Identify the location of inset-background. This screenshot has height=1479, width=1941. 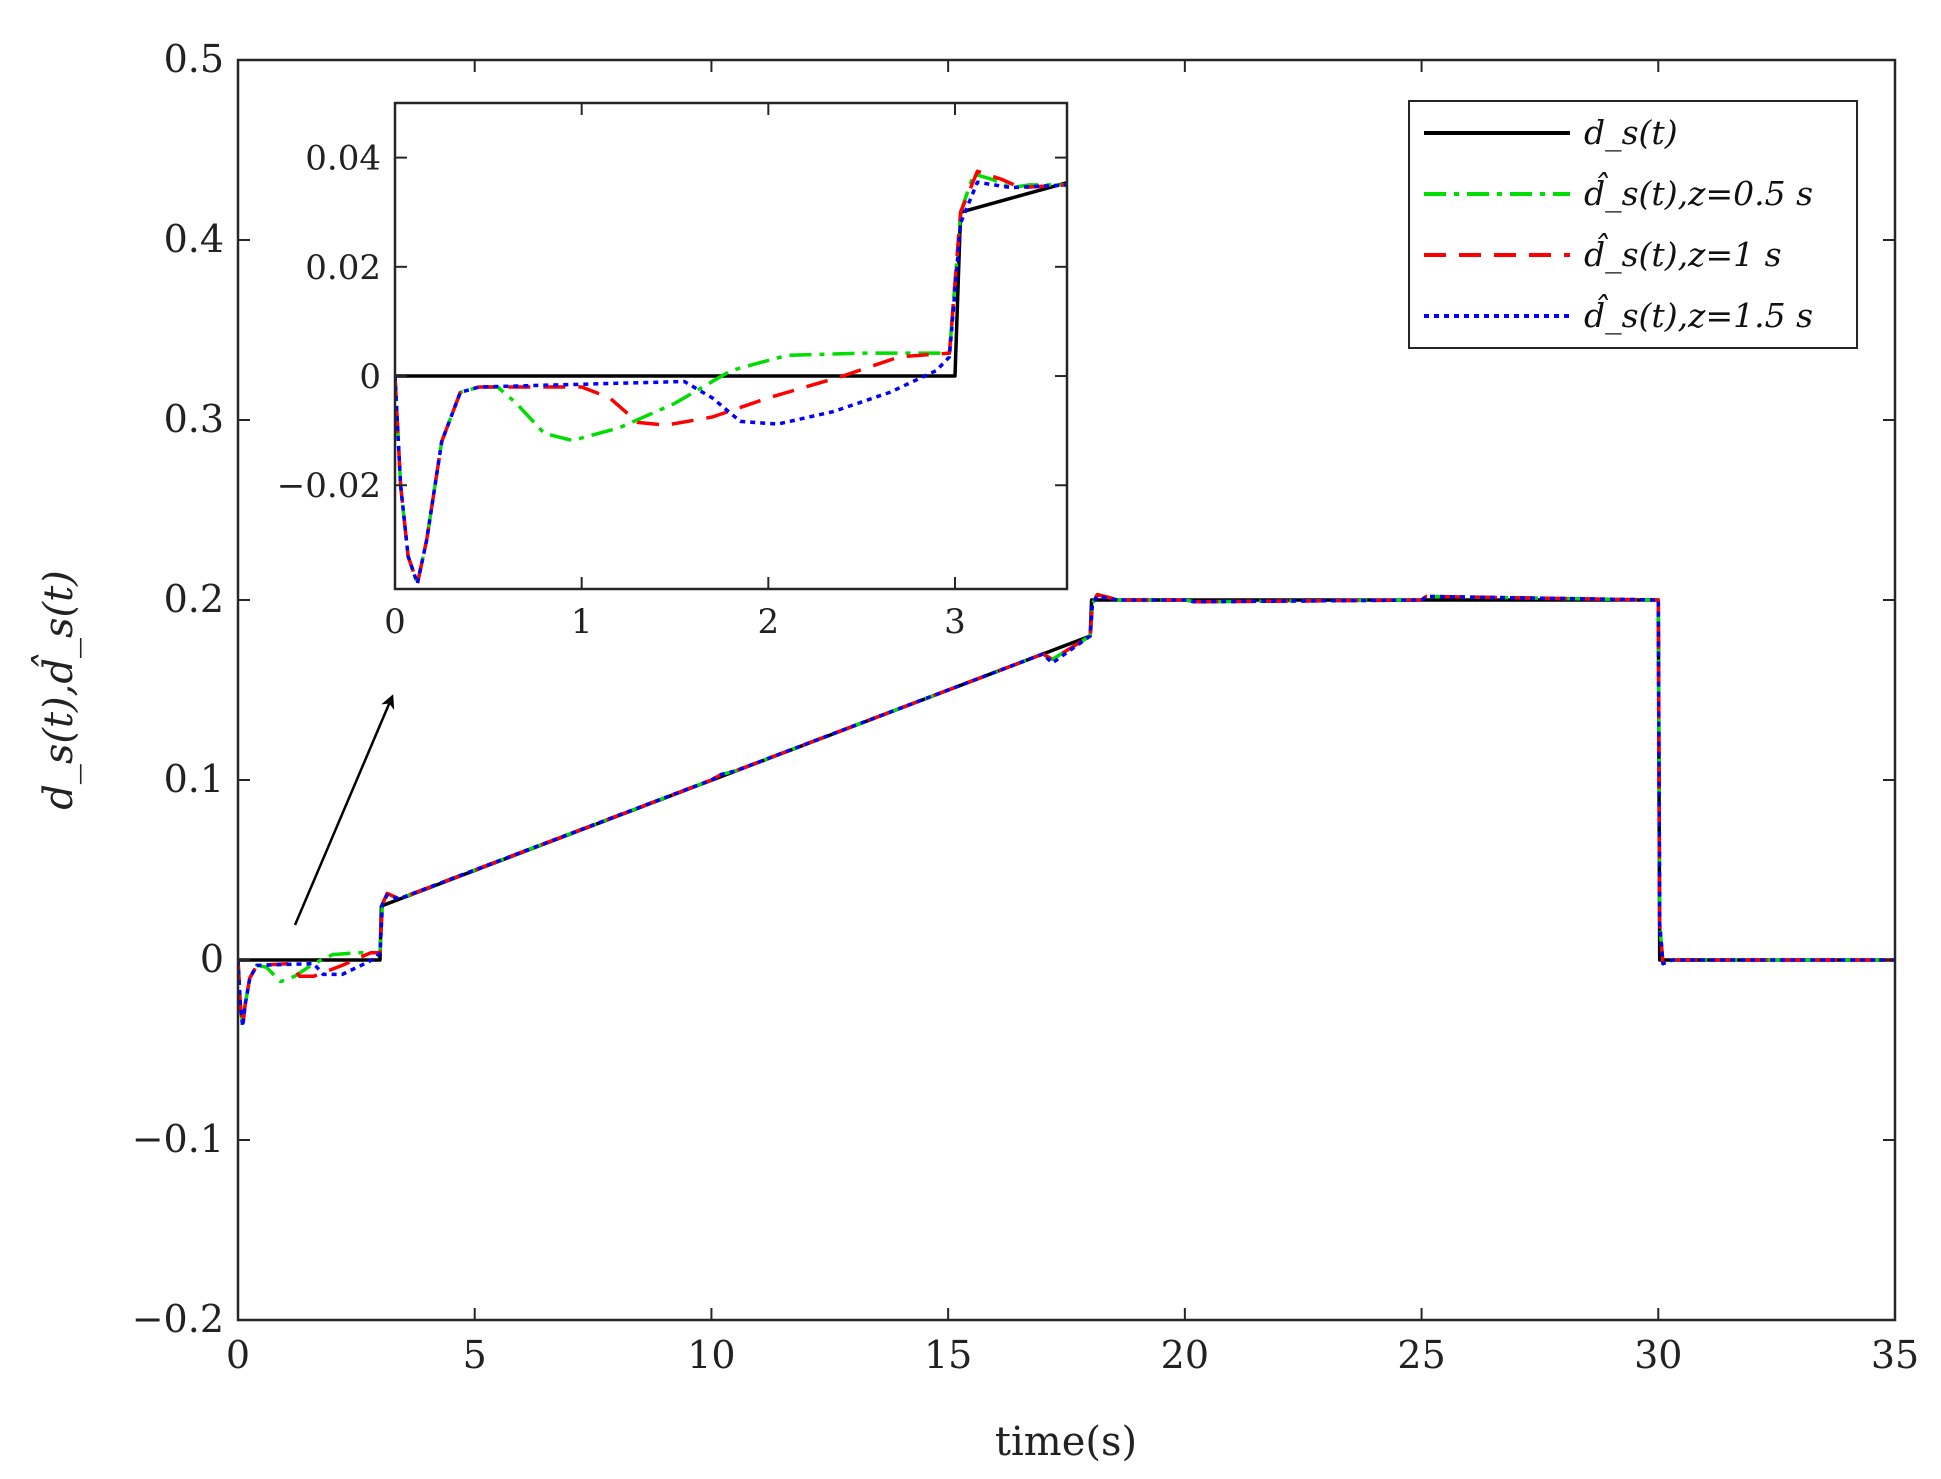
(731, 346).